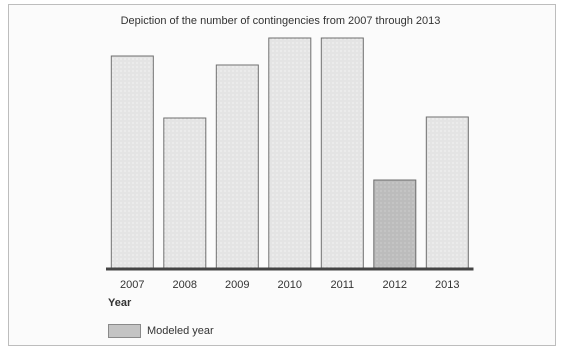  What do you see at coordinates (237, 166) in the screenshot?
I see `bar-2009` at bounding box center [237, 166].